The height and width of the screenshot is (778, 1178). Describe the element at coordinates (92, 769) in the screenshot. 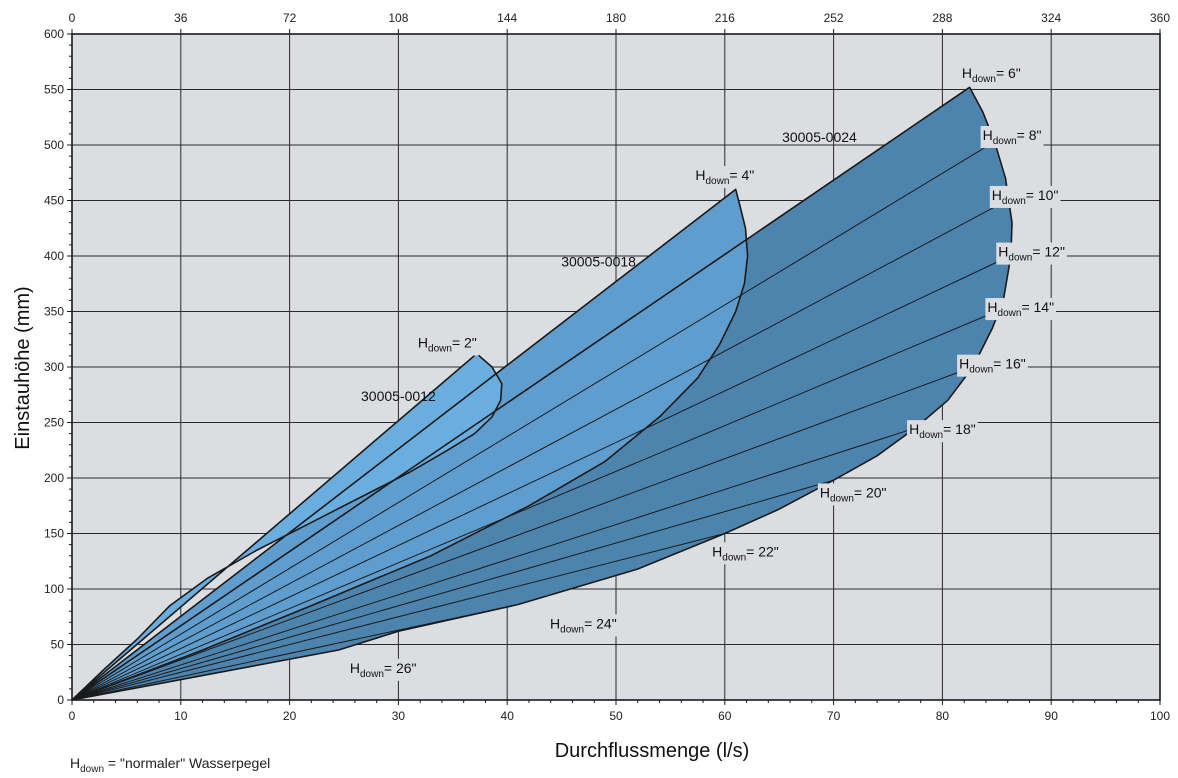

I see `footnote-sub: down` at that location.